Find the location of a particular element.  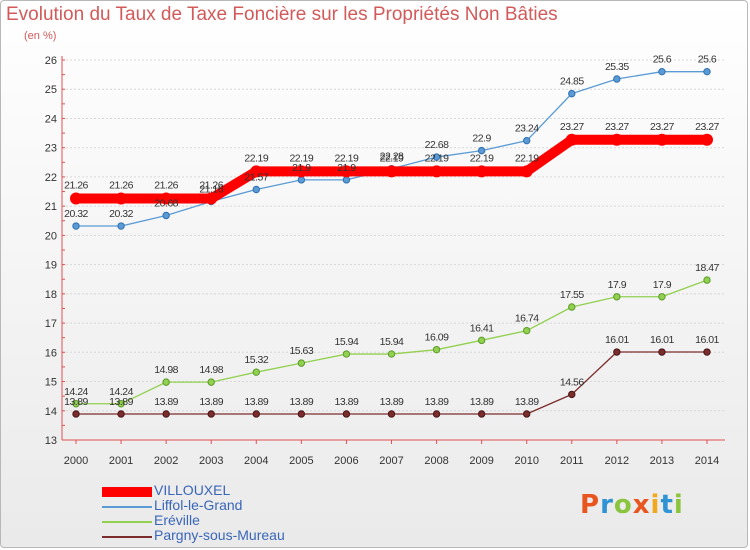

data-label: 23.24 is located at coordinates (527, 129).